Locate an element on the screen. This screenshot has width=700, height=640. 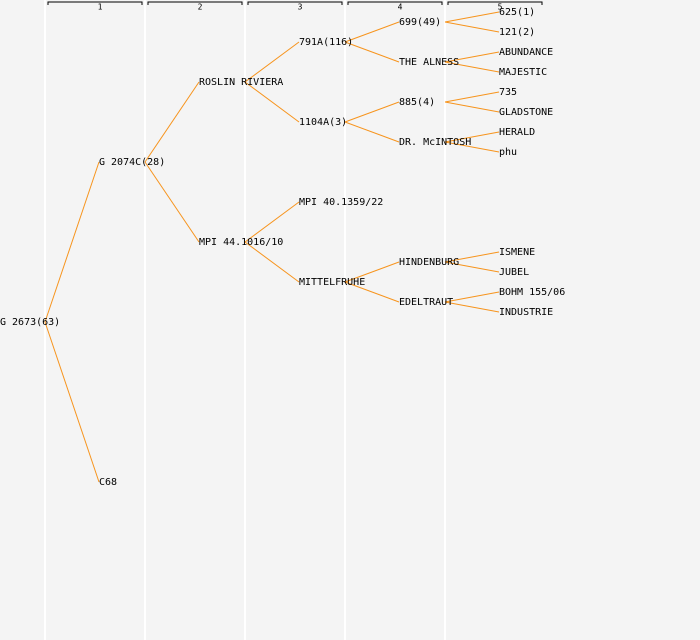
node-label: 1104A(3) is located at coordinates (323, 122).